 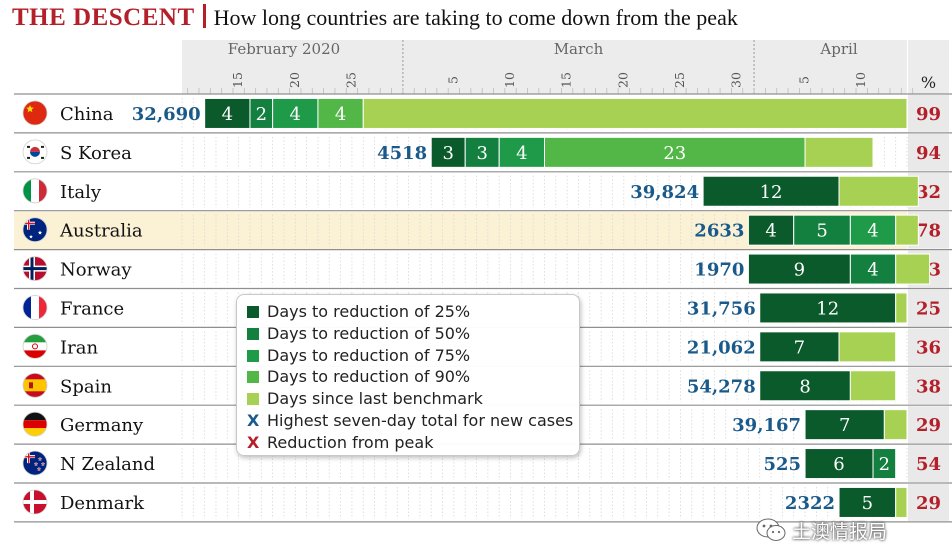 What do you see at coordinates (35, 385) in the screenshot?
I see `spain-flag` at bounding box center [35, 385].